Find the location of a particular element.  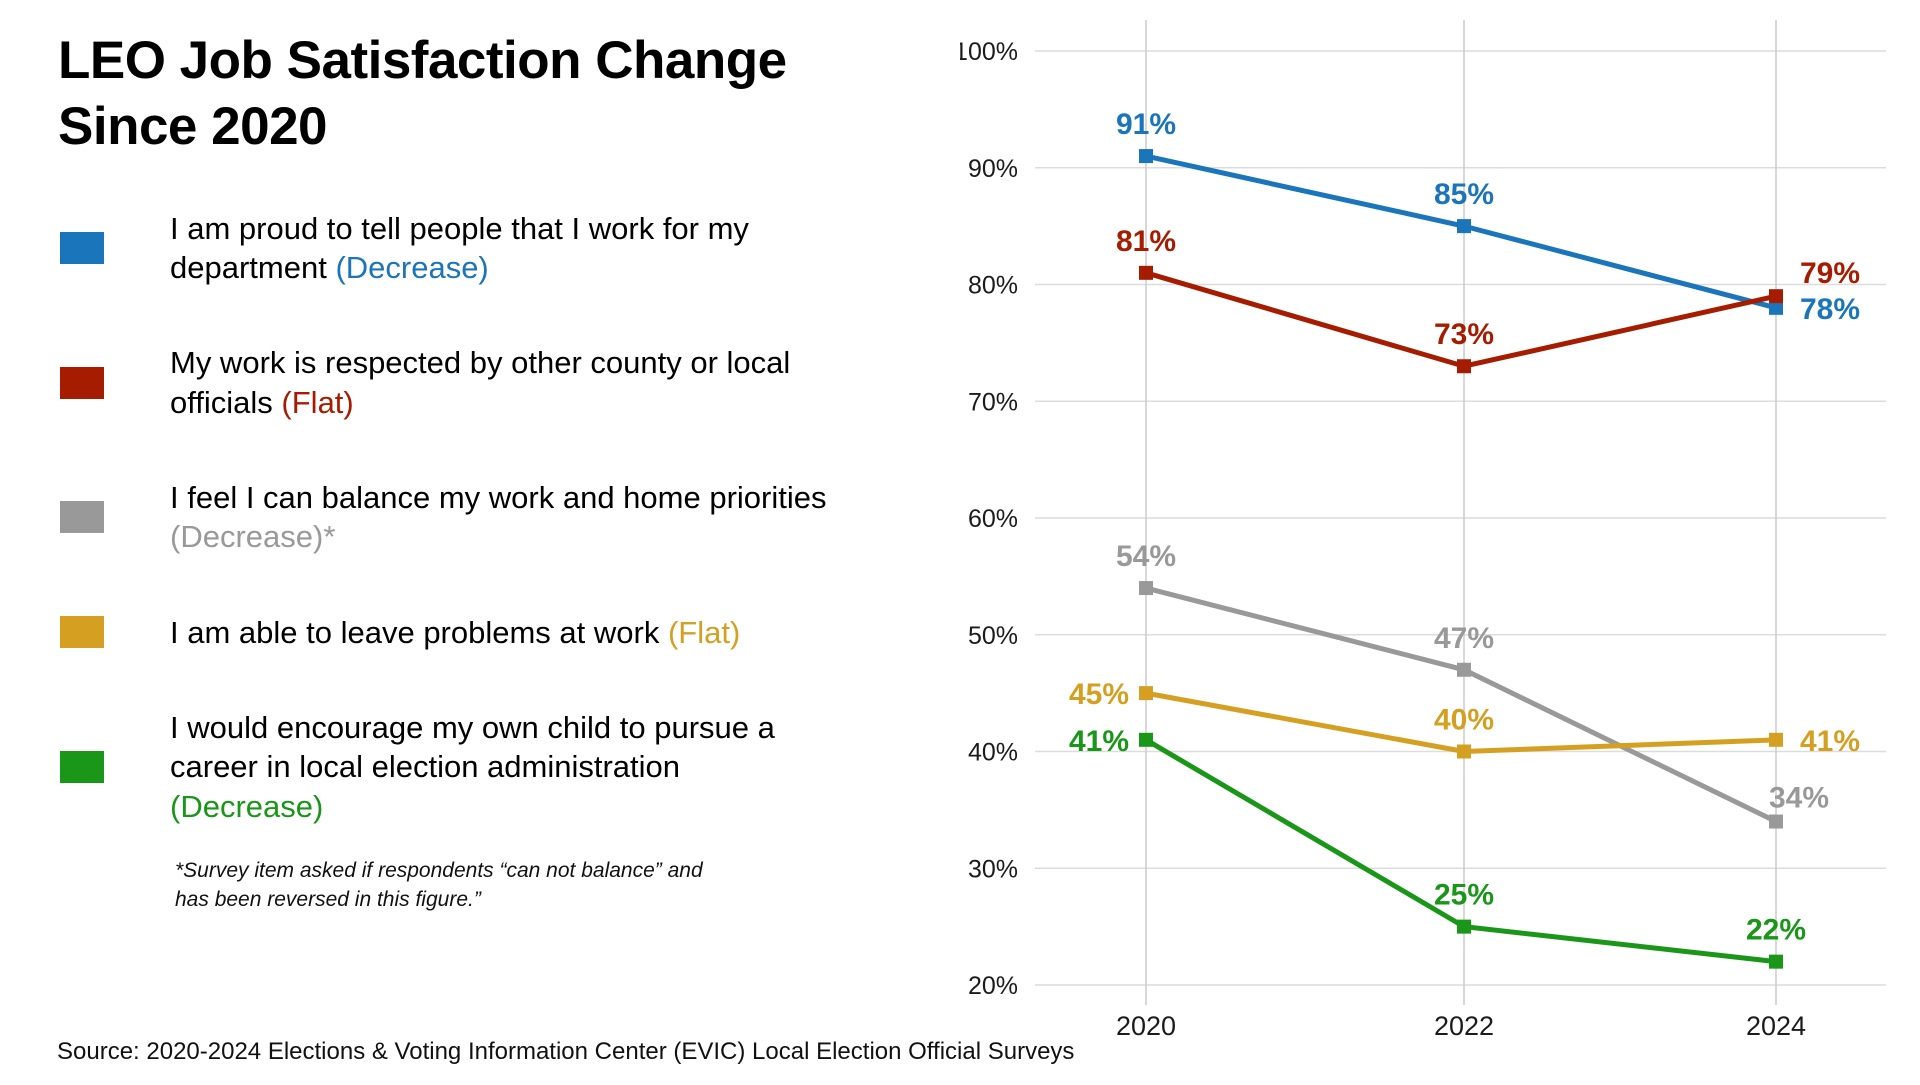

legend-trend: (Decrease)* is located at coordinates (253, 537).